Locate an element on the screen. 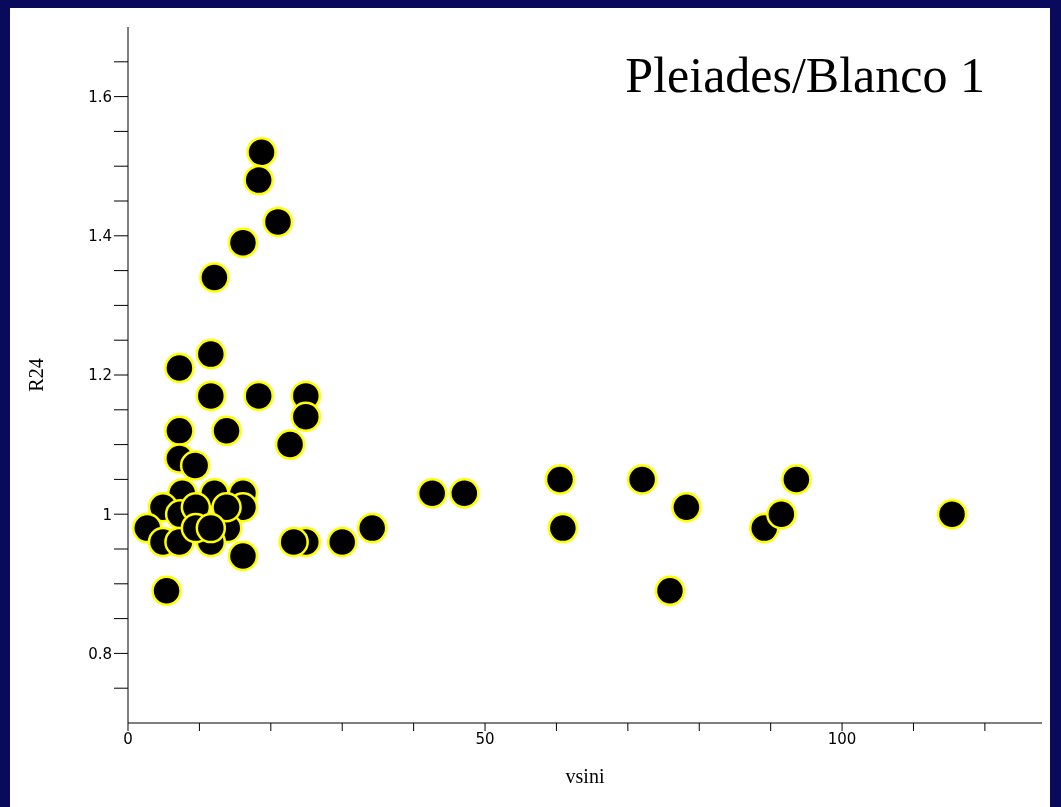 This screenshot has width=1061, height=807. x-tick-label: 0 is located at coordinates (128, 738).